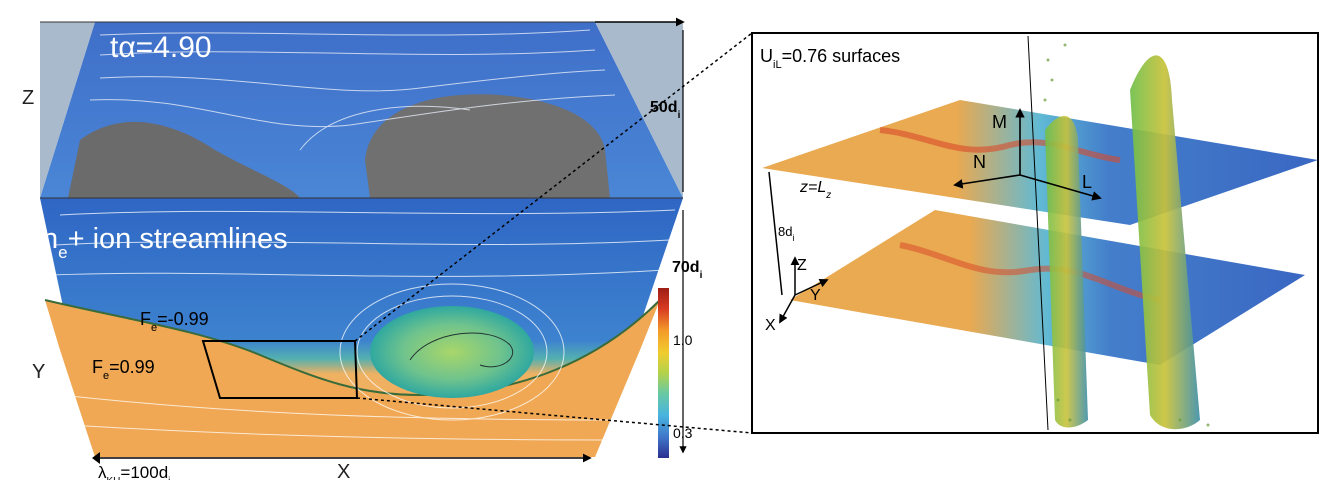  What do you see at coordinates (815, 190) in the screenshot?
I see `plane-label: z=Lz` at bounding box center [815, 190].